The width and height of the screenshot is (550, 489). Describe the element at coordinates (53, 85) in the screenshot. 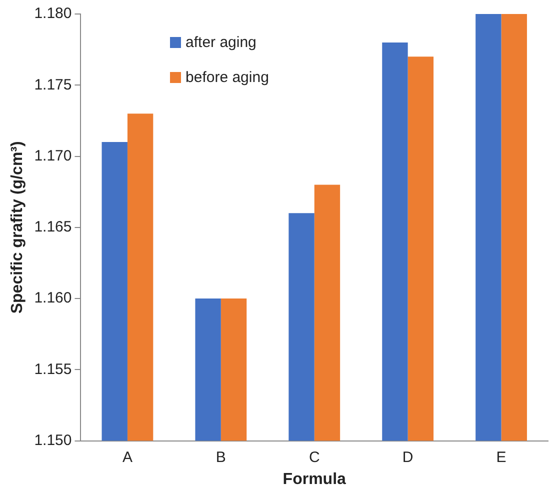

I see `y-tick-label: 1.175` at that location.